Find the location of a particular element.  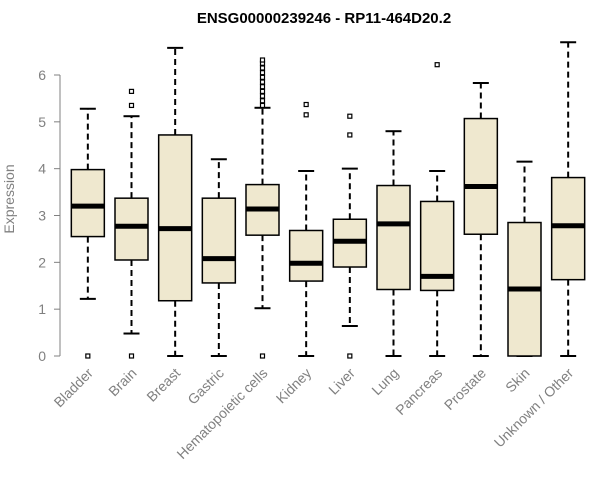

x-tick-label: Kidney is located at coordinates (294, 386).